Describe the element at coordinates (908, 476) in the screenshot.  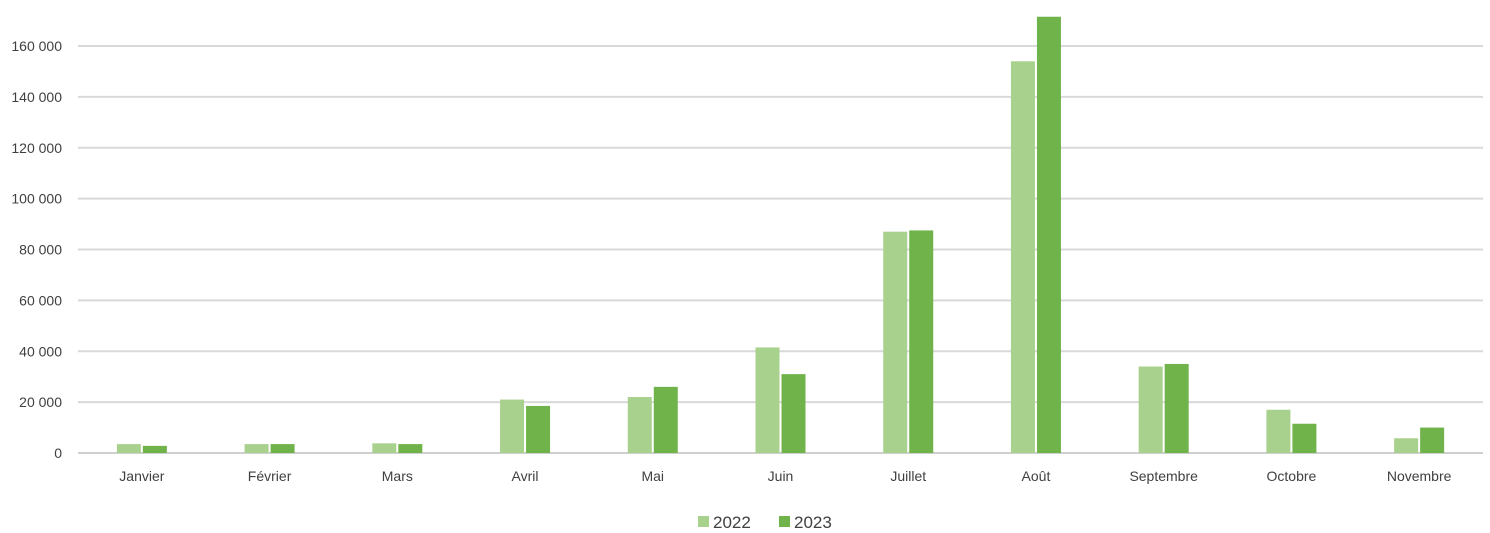
I see `x-tick-label: Juillet` at that location.